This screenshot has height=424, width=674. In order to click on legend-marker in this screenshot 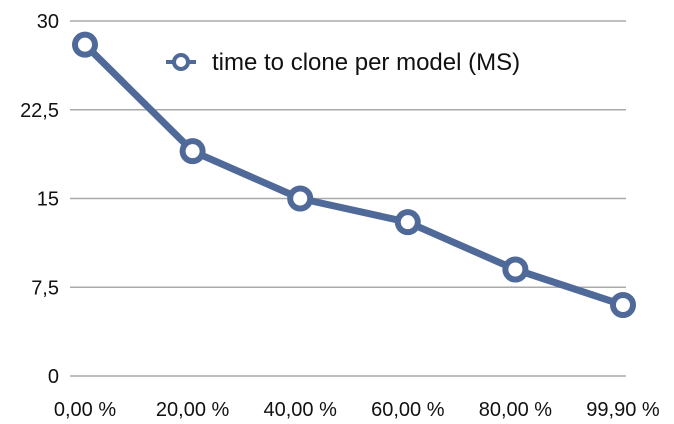, I will do `click(181, 62)`.